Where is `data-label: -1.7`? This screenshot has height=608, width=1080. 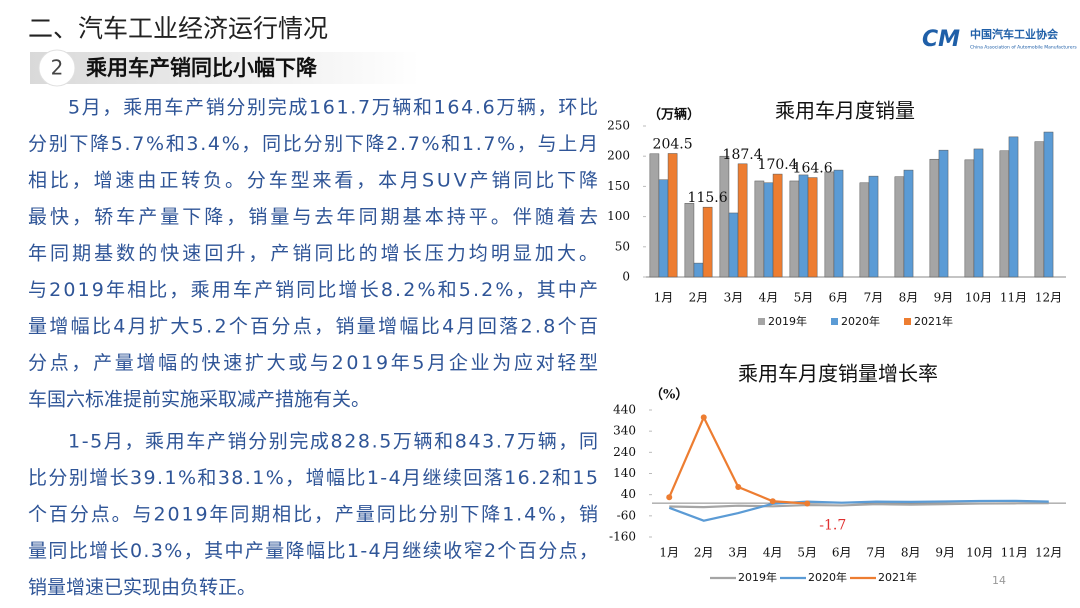 data-label: -1.7 is located at coordinates (832, 525).